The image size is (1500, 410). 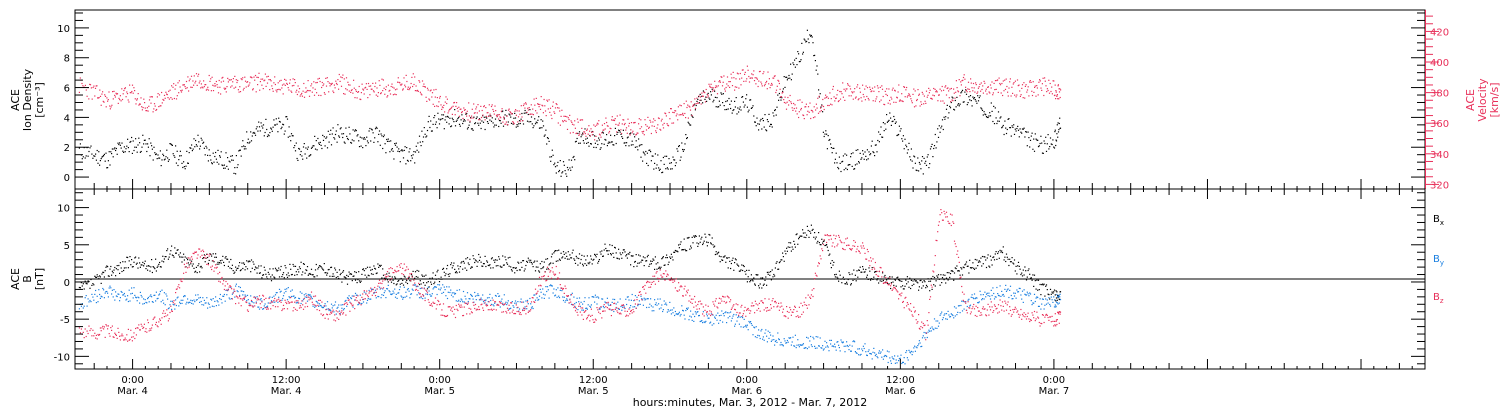 I want to click on density-tick-label: 2, so click(x=67, y=148).